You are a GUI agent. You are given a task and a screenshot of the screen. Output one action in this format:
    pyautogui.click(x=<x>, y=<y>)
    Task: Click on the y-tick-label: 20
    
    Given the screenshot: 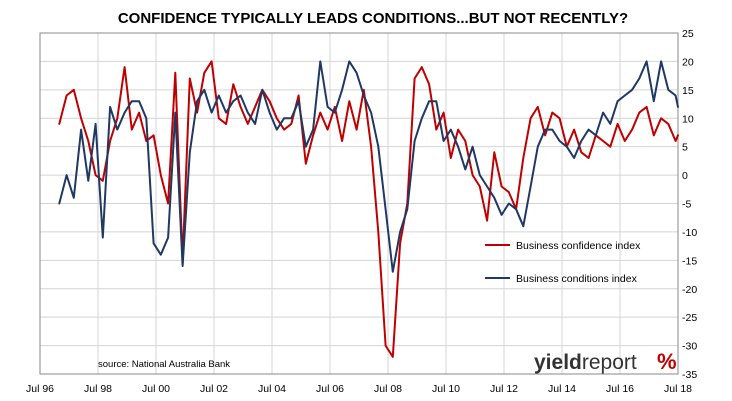 What is the action you would take?
    pyautogui.click(x=688, y=62)
    